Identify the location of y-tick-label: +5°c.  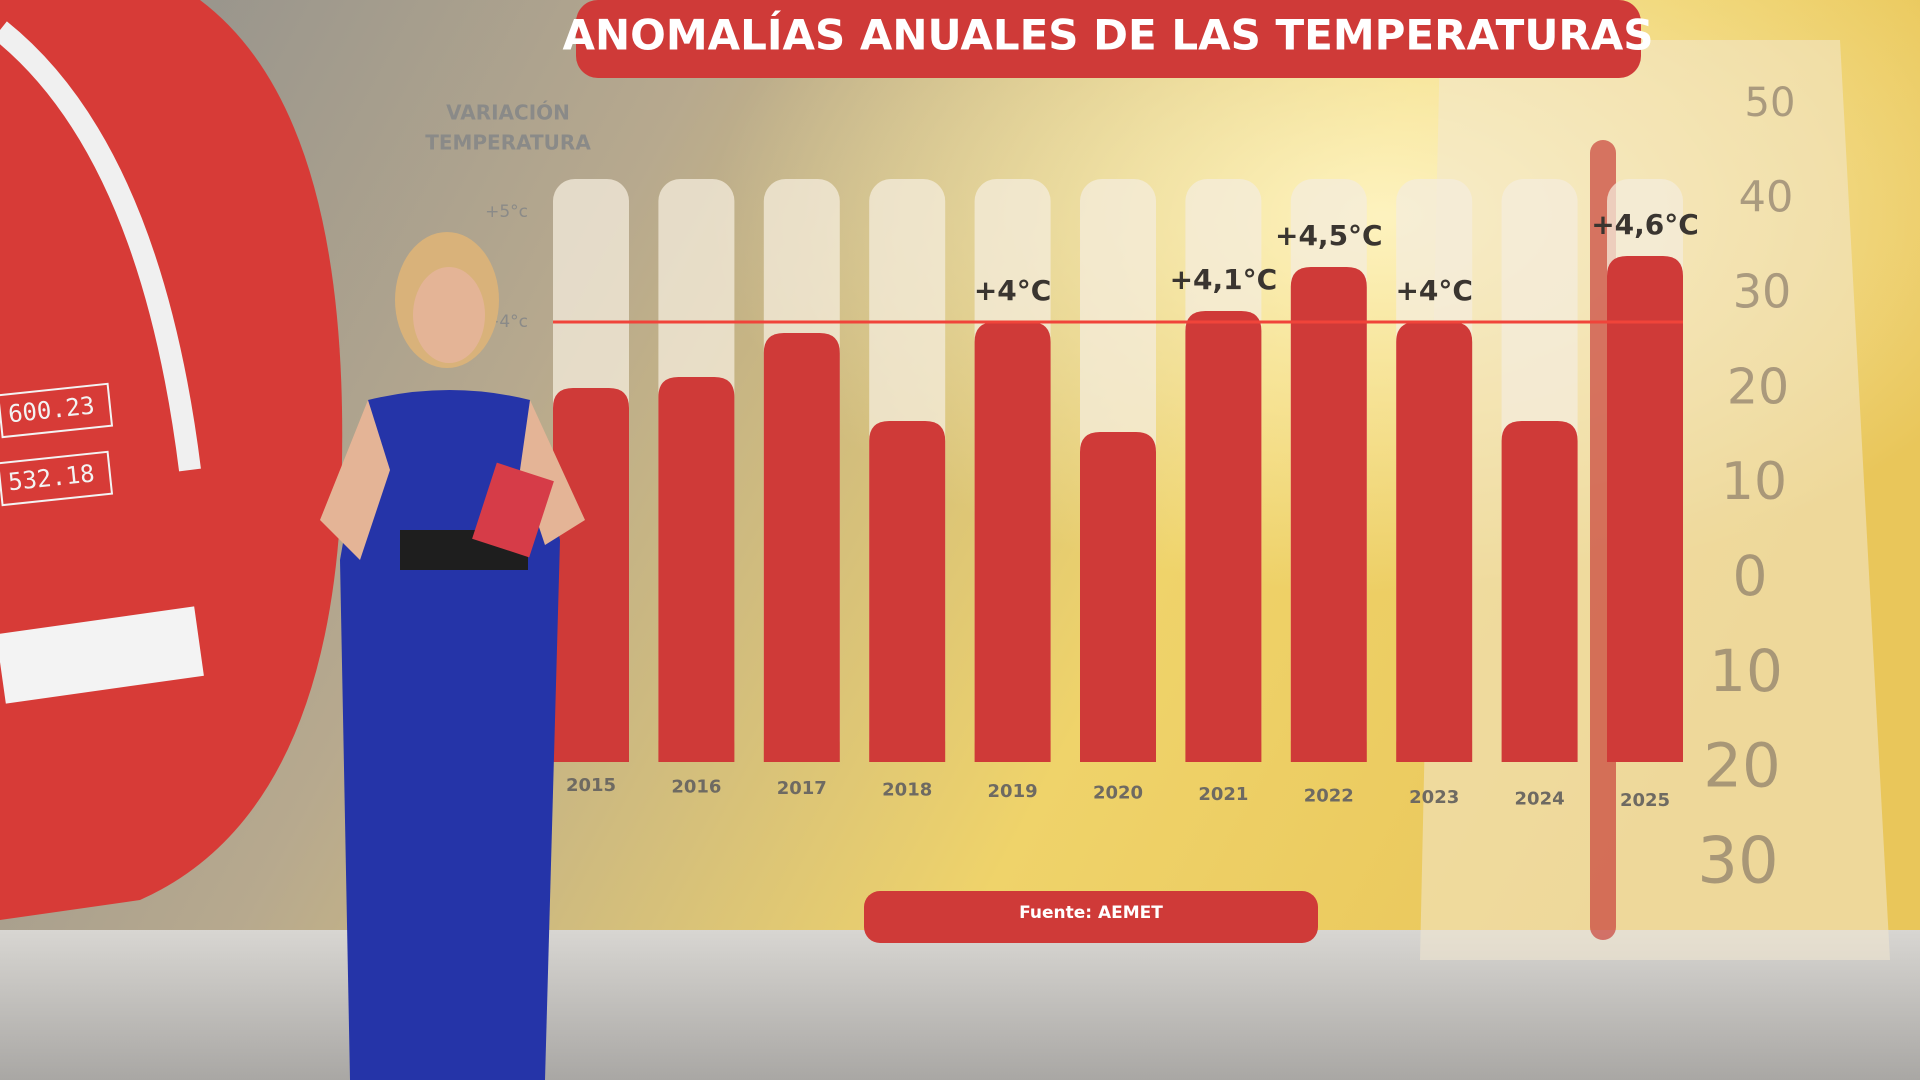
(506, 212).